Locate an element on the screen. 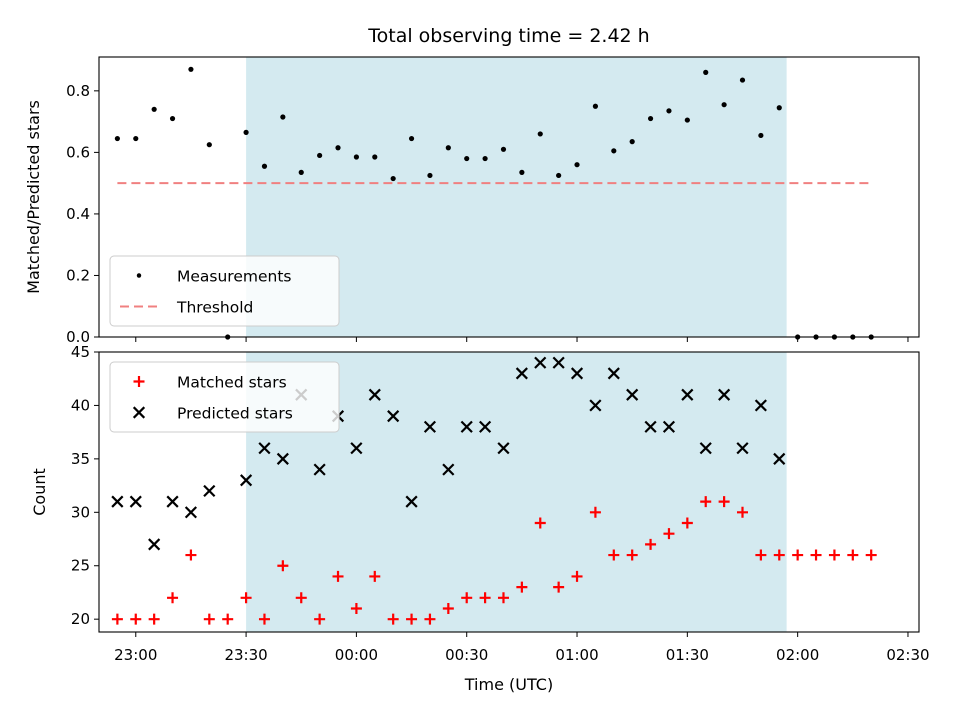 The image size is (960, 720). xtick-label-1: 23:30 is located at coordinates (245, 655).